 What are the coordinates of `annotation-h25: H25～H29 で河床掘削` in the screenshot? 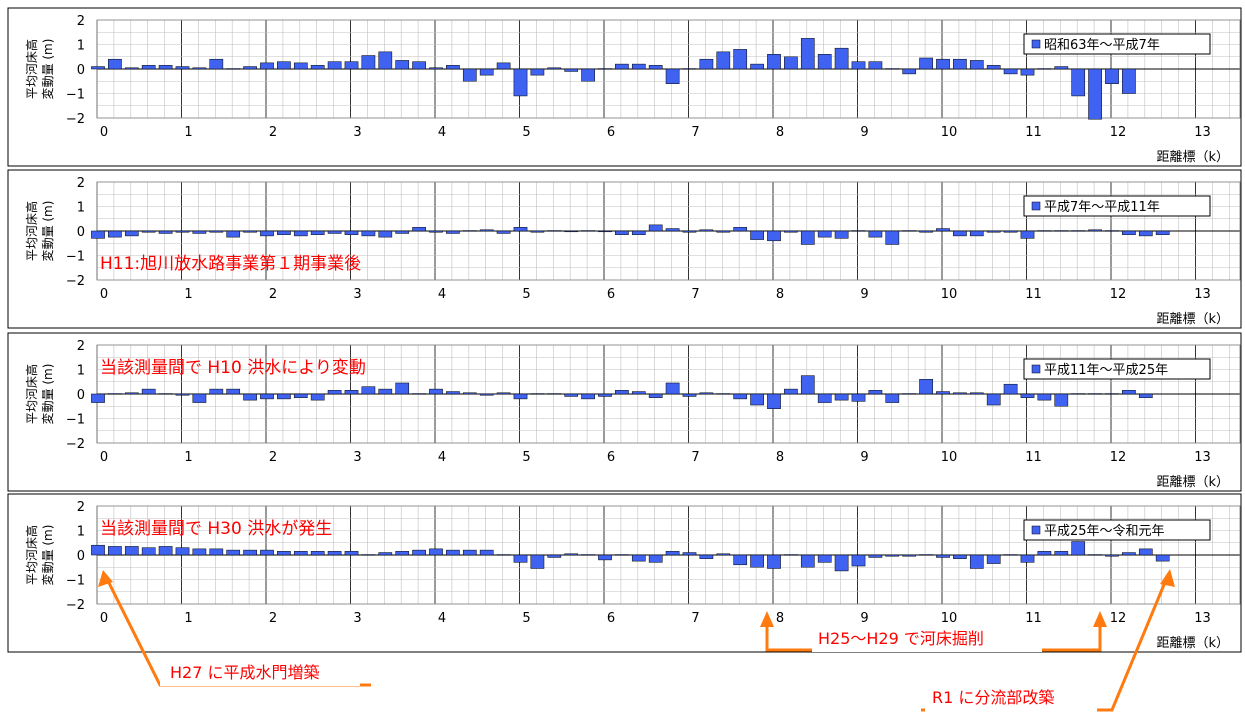 It's located at (901, 638).